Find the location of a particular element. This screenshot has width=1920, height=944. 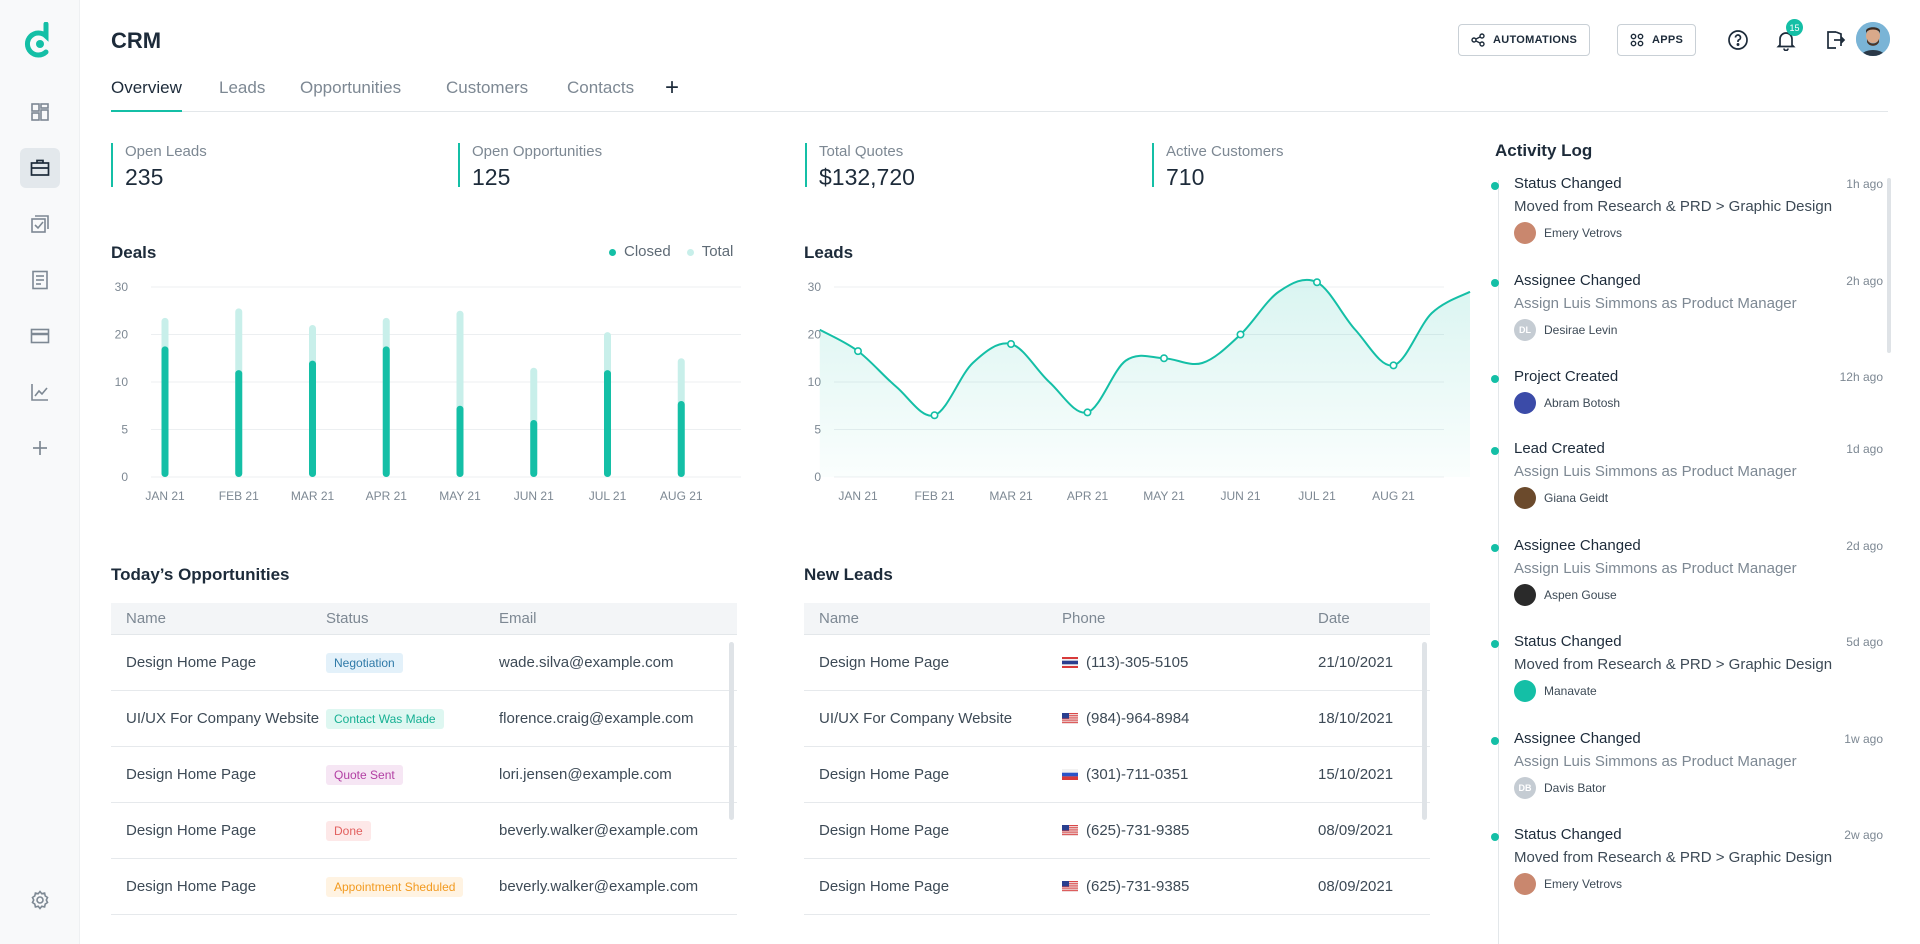

credit-card-icon is located at coordinates (40, 336).